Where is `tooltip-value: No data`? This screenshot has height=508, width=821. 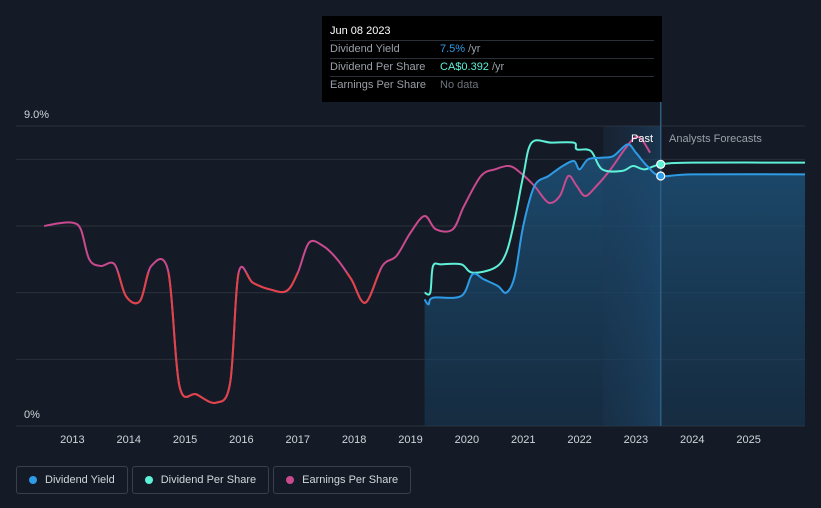 tooltip-value: No data is located at coordinates (459, 85).